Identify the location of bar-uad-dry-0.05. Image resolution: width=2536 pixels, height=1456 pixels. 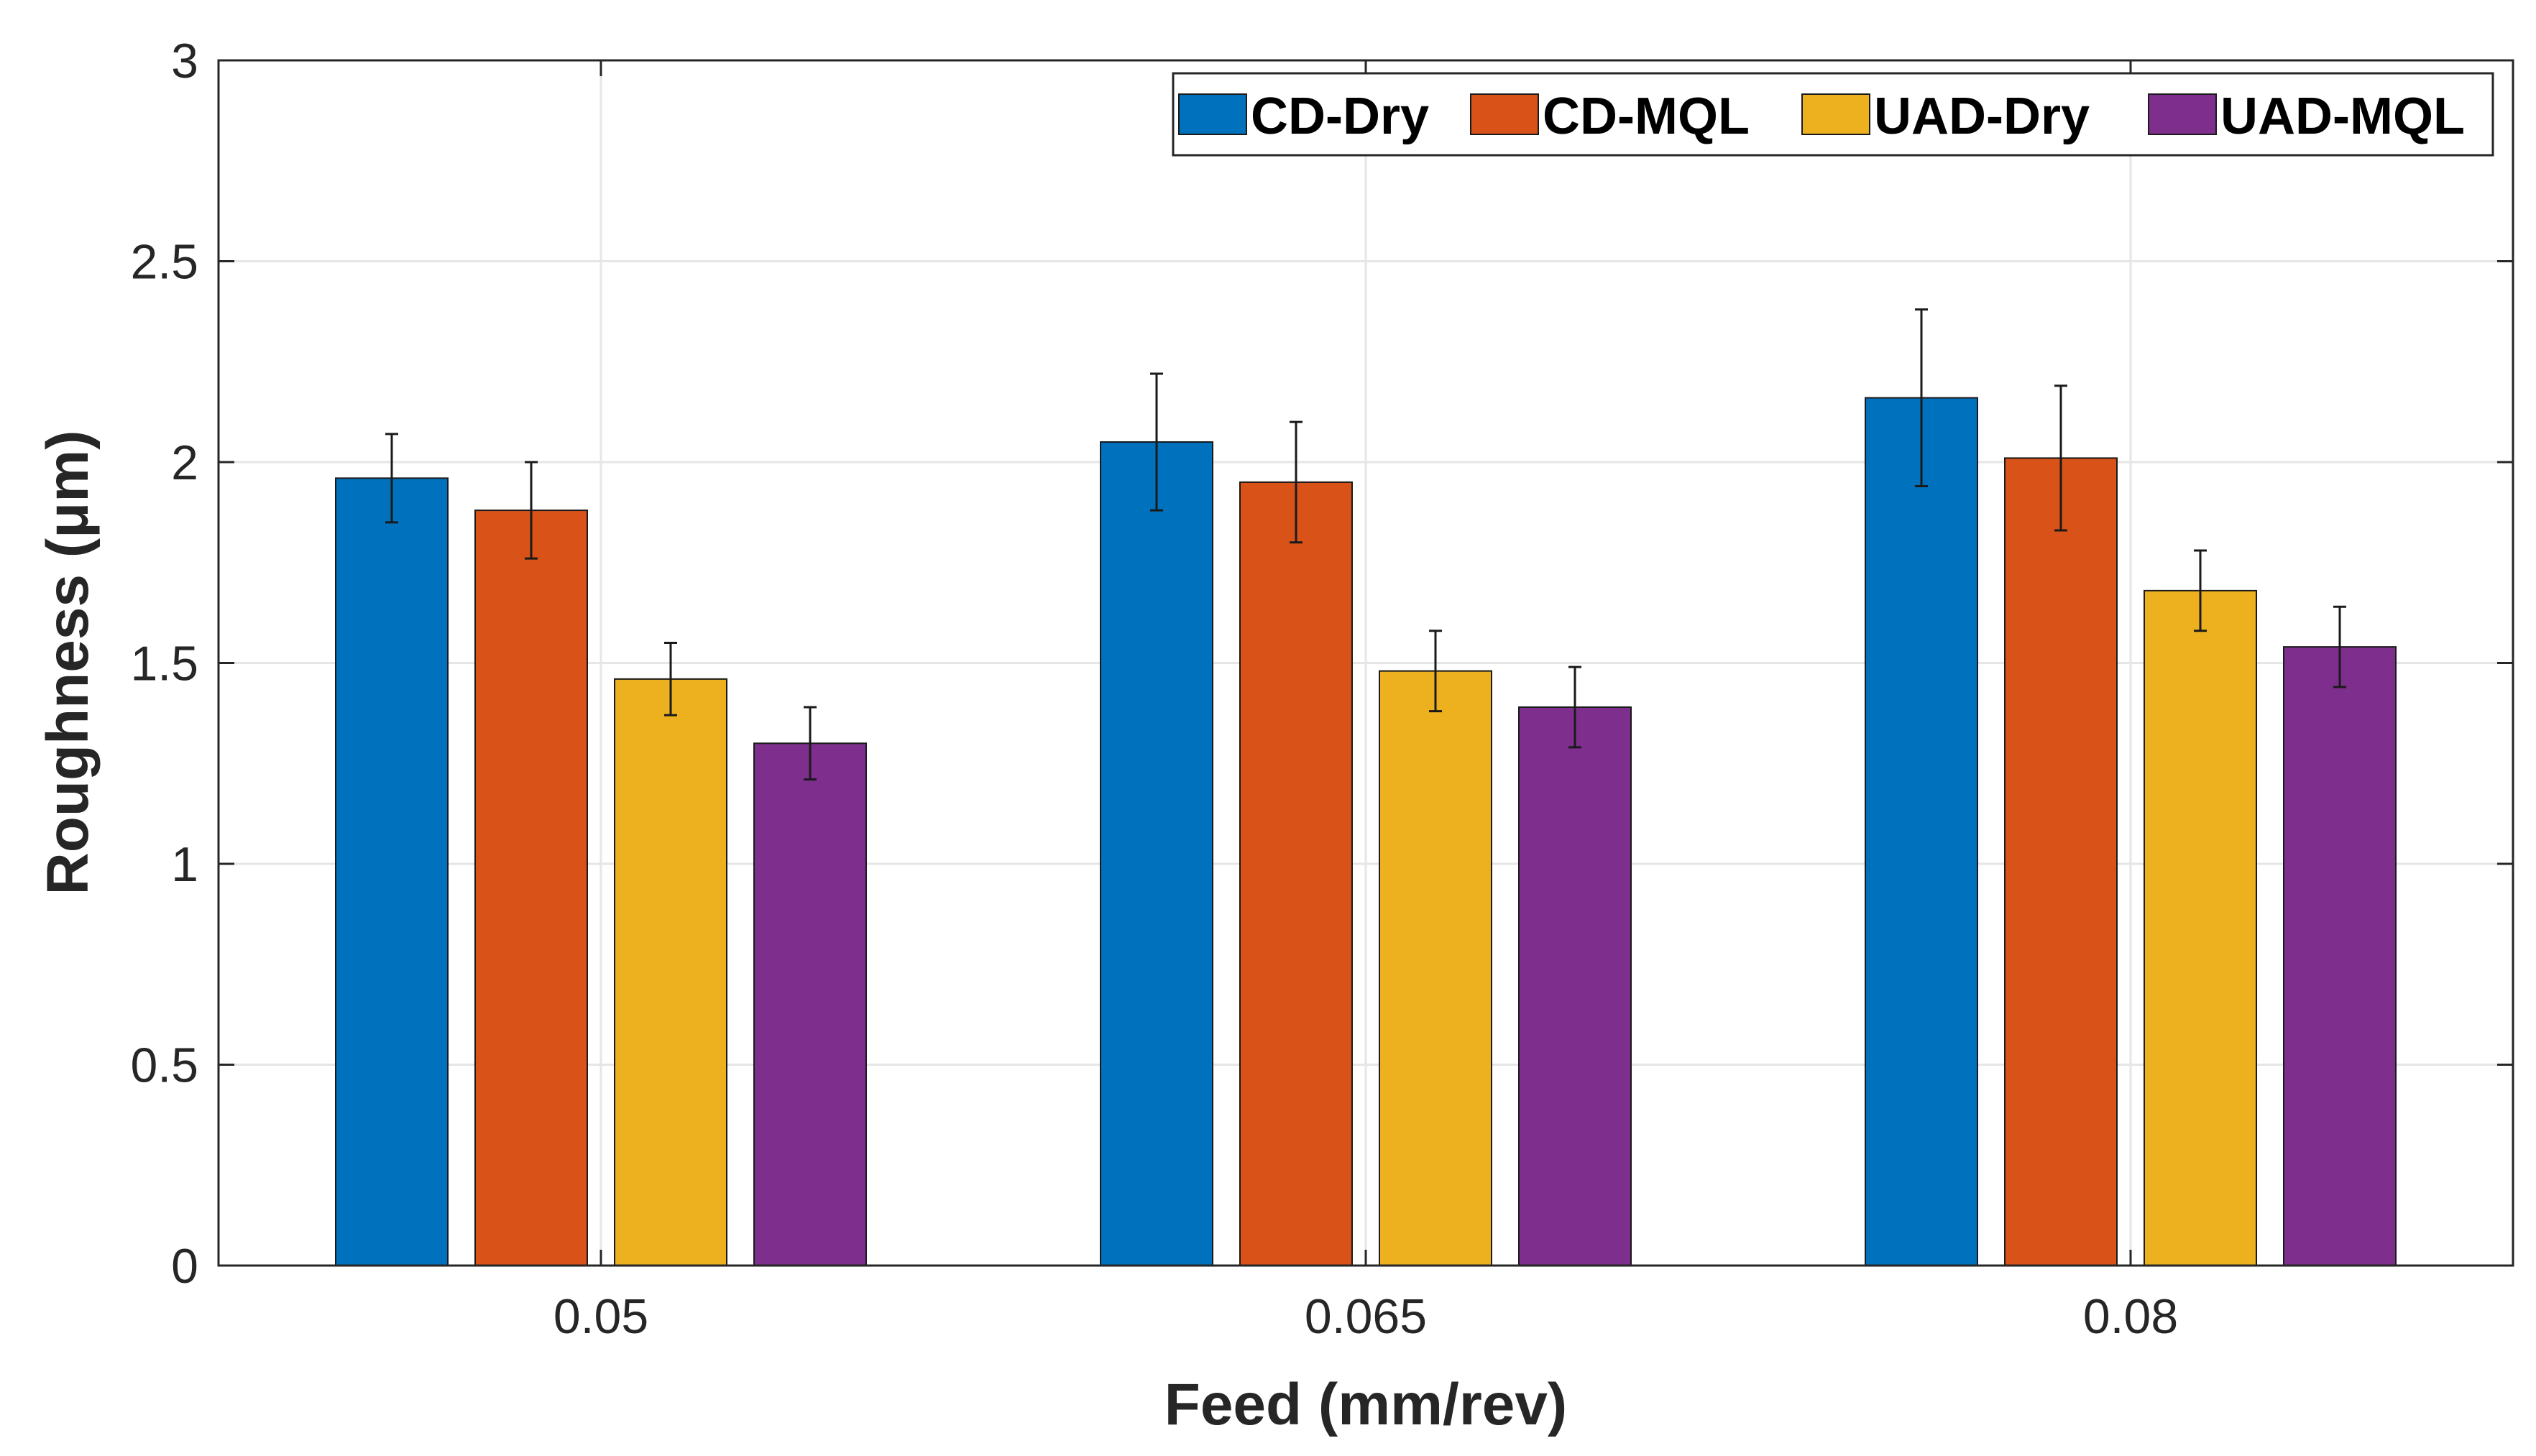
(670, 972).